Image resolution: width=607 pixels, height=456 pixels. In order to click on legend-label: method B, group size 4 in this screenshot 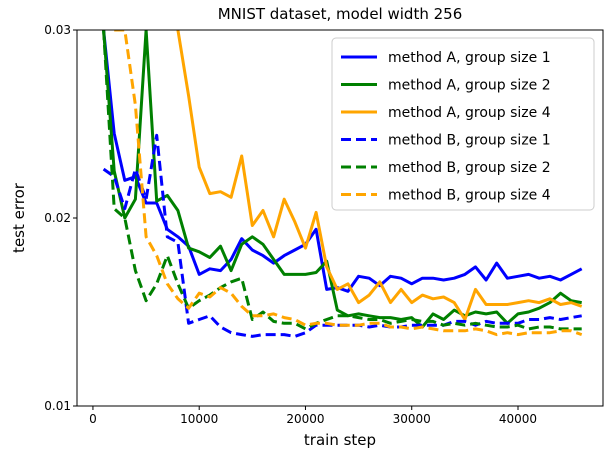, I will do `click(469, 196)`.